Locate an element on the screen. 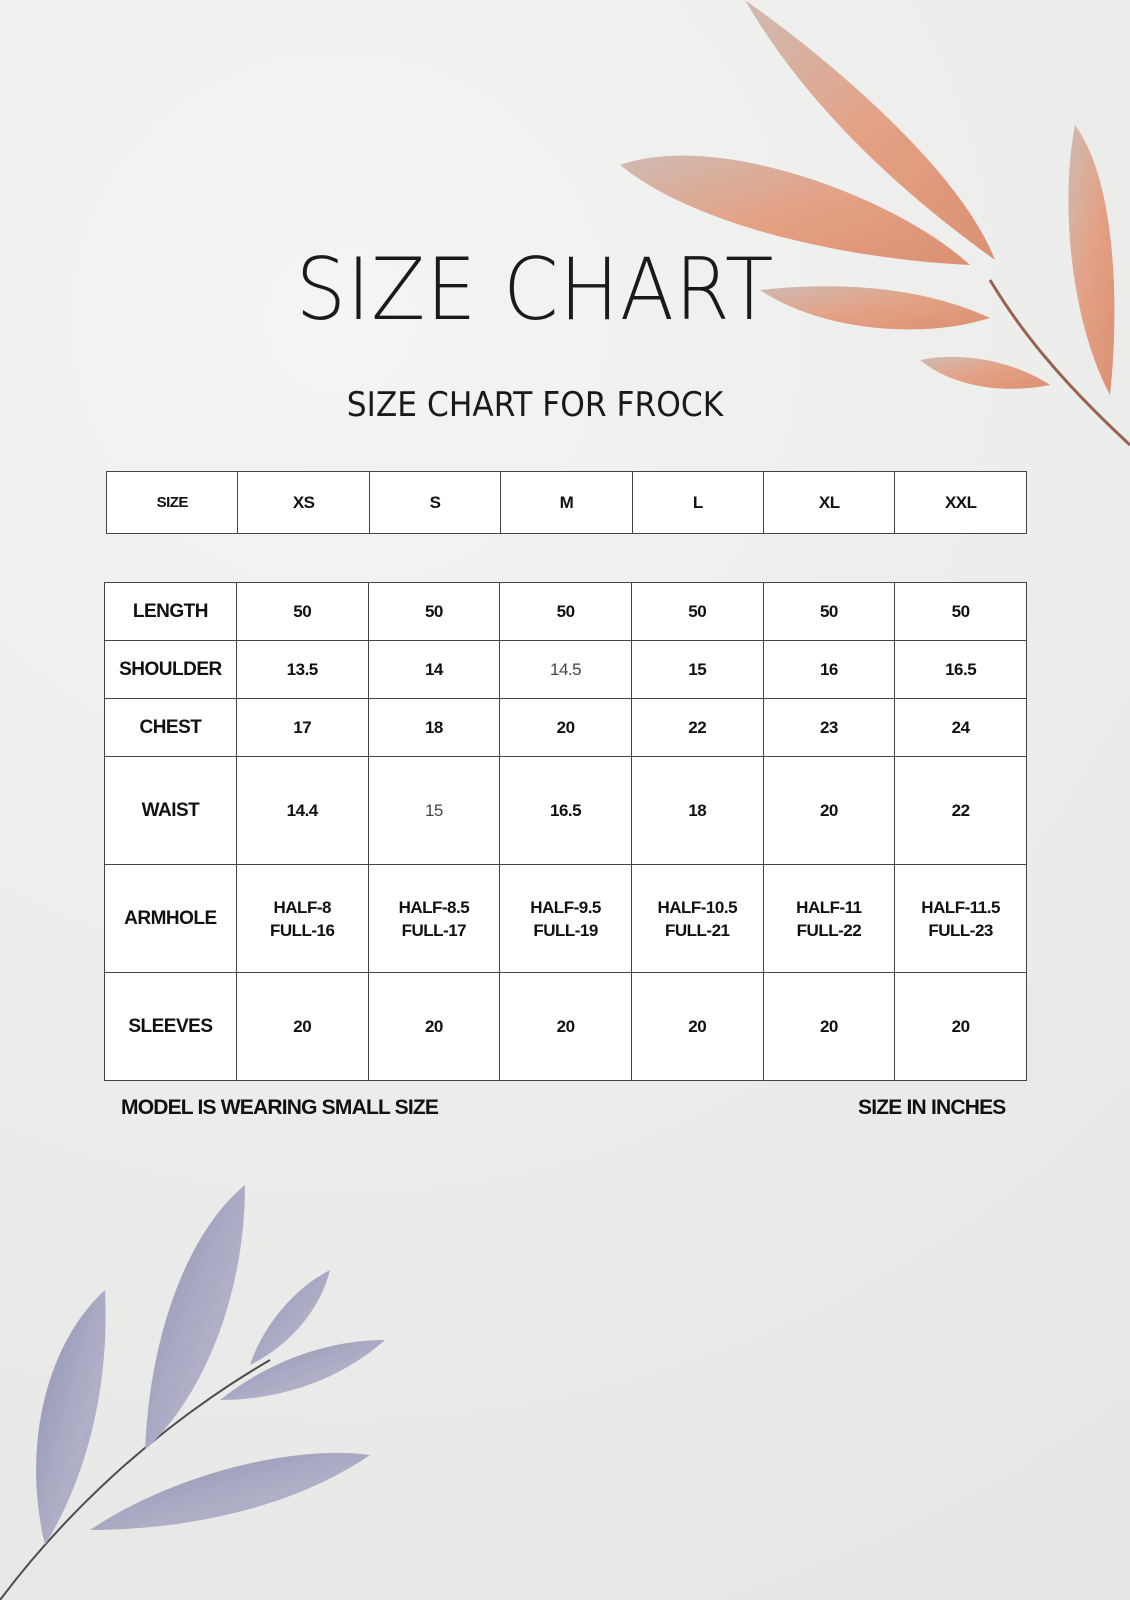 The width and height of the screenshot is (1130, 1600). table-cell: 14.4 is located at coordinates (302, 810).